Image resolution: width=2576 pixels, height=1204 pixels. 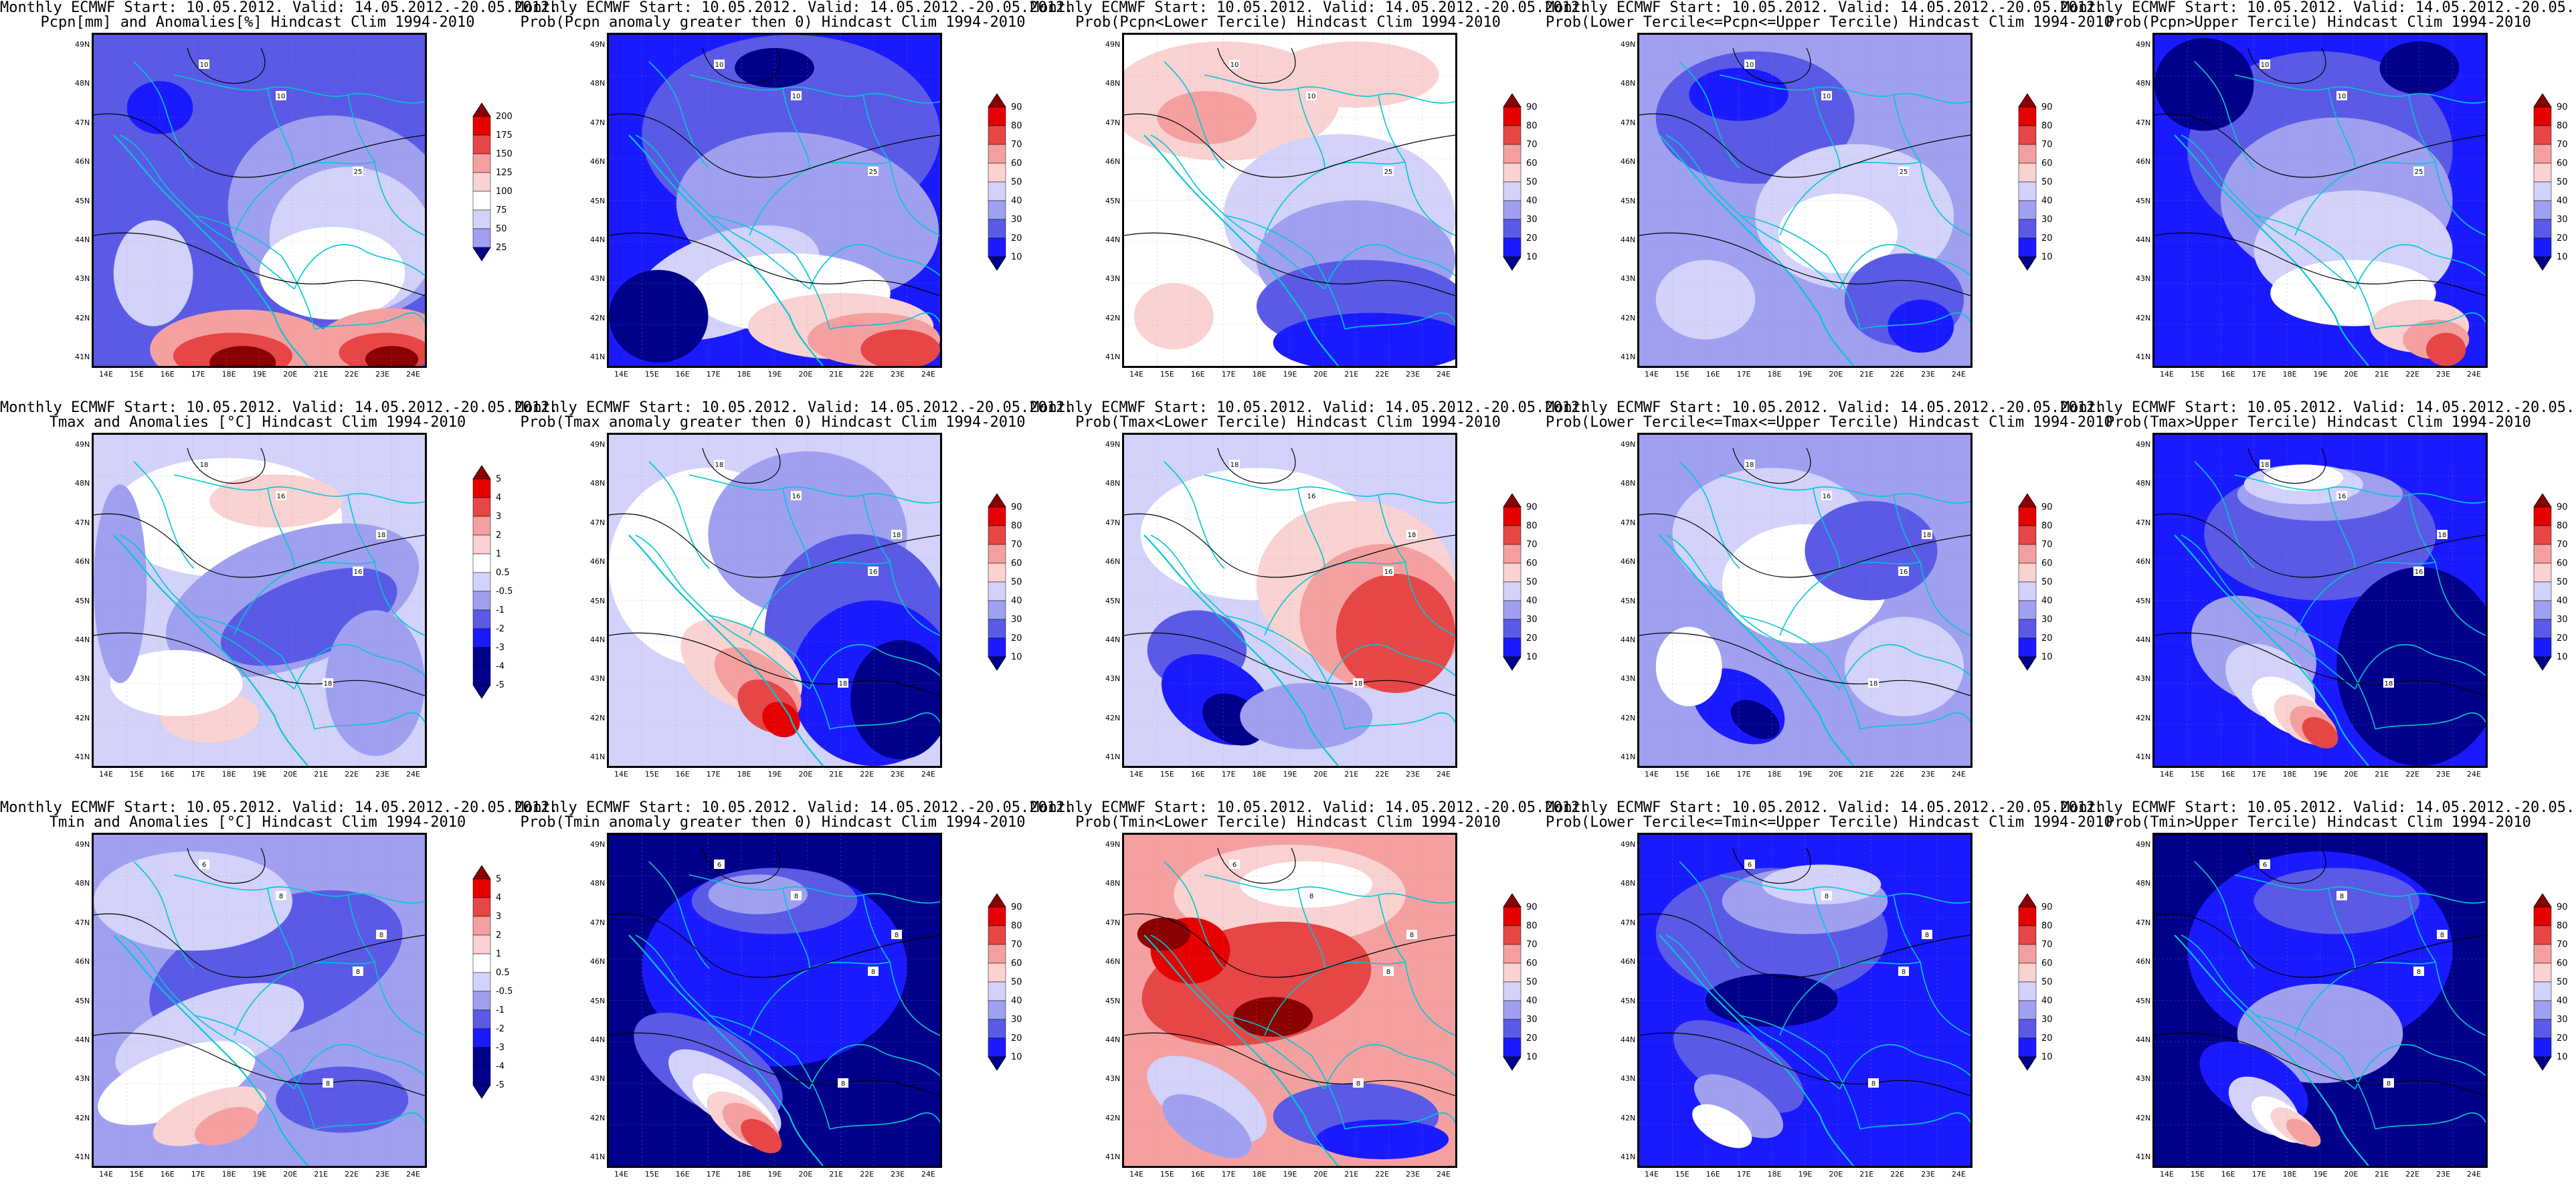 I want to click on lon-label: 23E, so click(x=1413, y=374).